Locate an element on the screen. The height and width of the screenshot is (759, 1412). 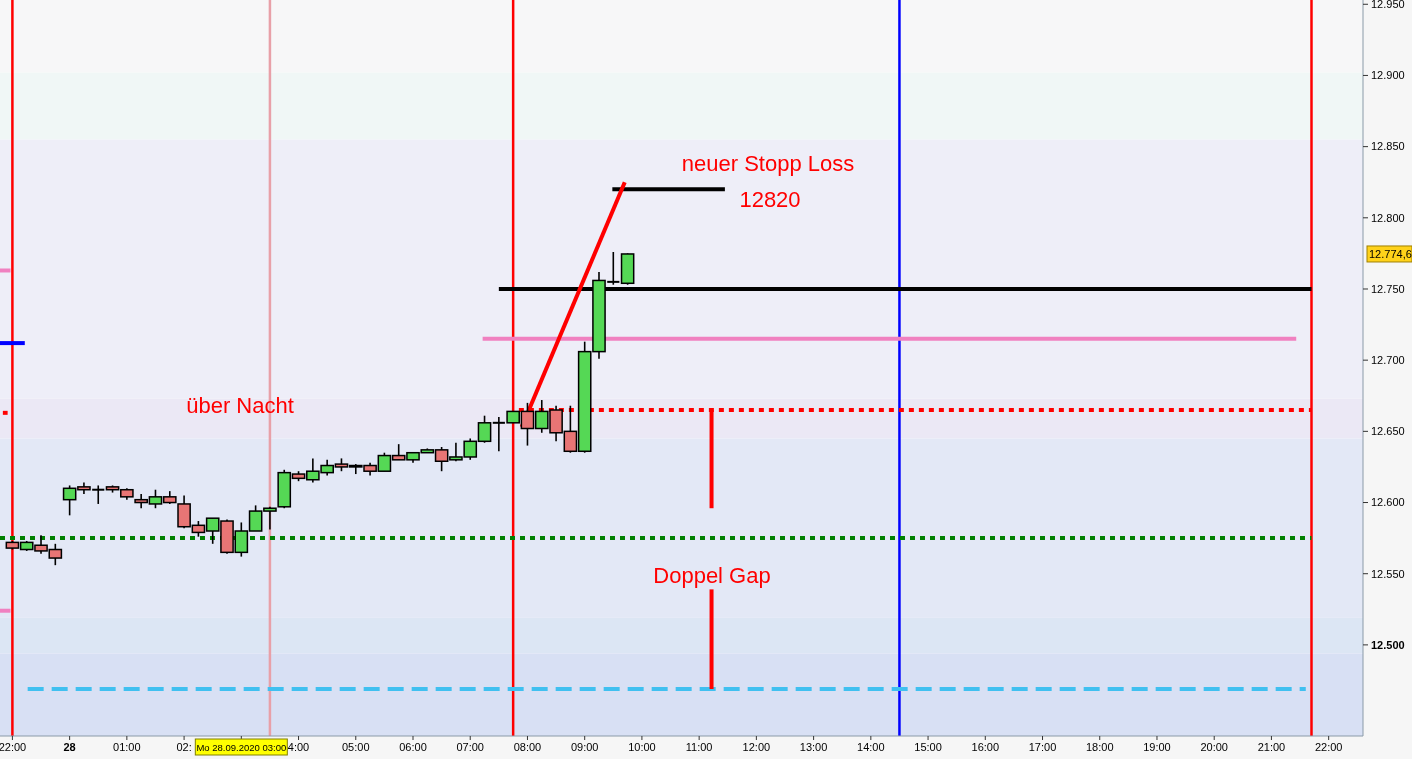
x-tick-label: 20:00 is located at coordinates (1214, 747).